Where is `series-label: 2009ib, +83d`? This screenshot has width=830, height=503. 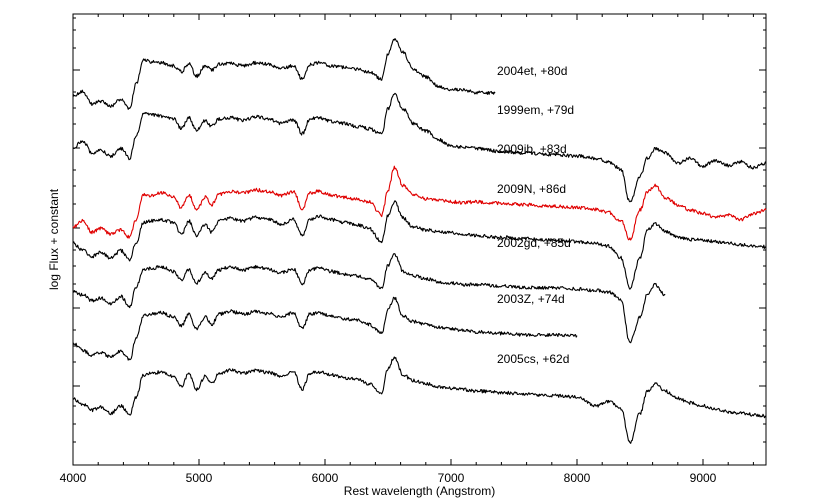
series-label: 2009ib, +83d is located at coordinates (532, 149).